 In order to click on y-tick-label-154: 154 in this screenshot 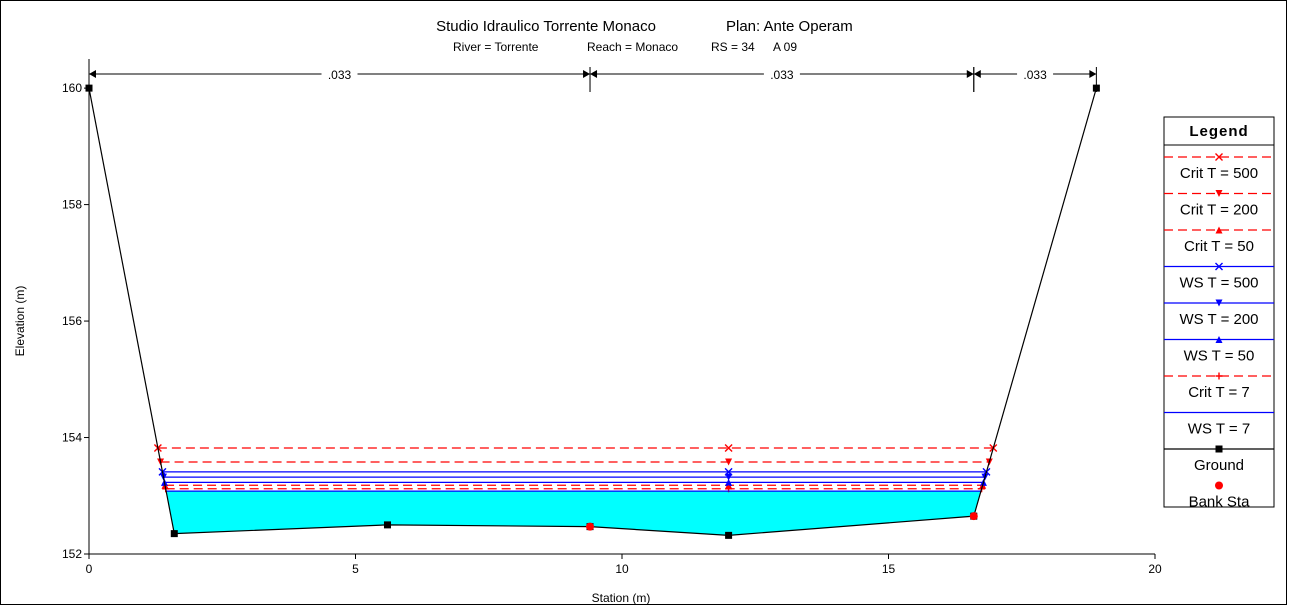, I will do `click(72, 438)`.